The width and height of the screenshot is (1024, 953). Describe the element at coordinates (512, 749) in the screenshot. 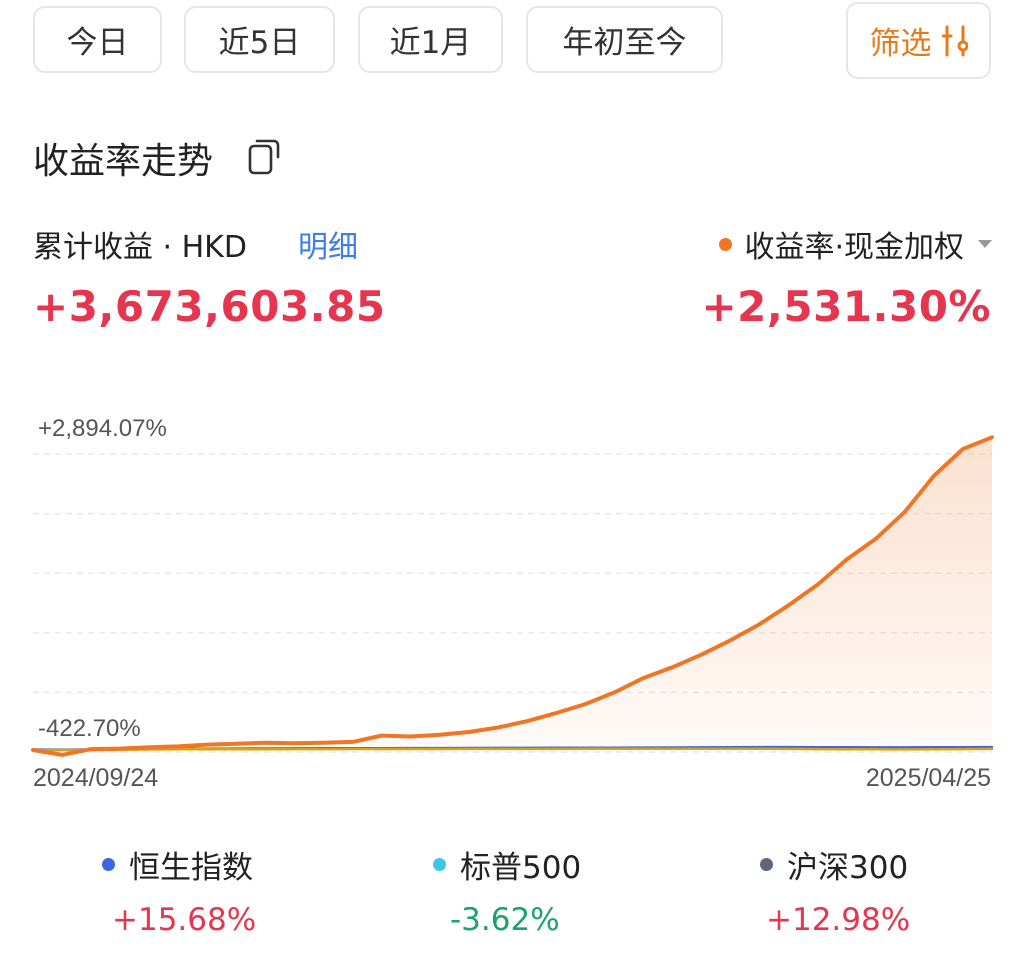

I see `series-line-csi300` at that location.